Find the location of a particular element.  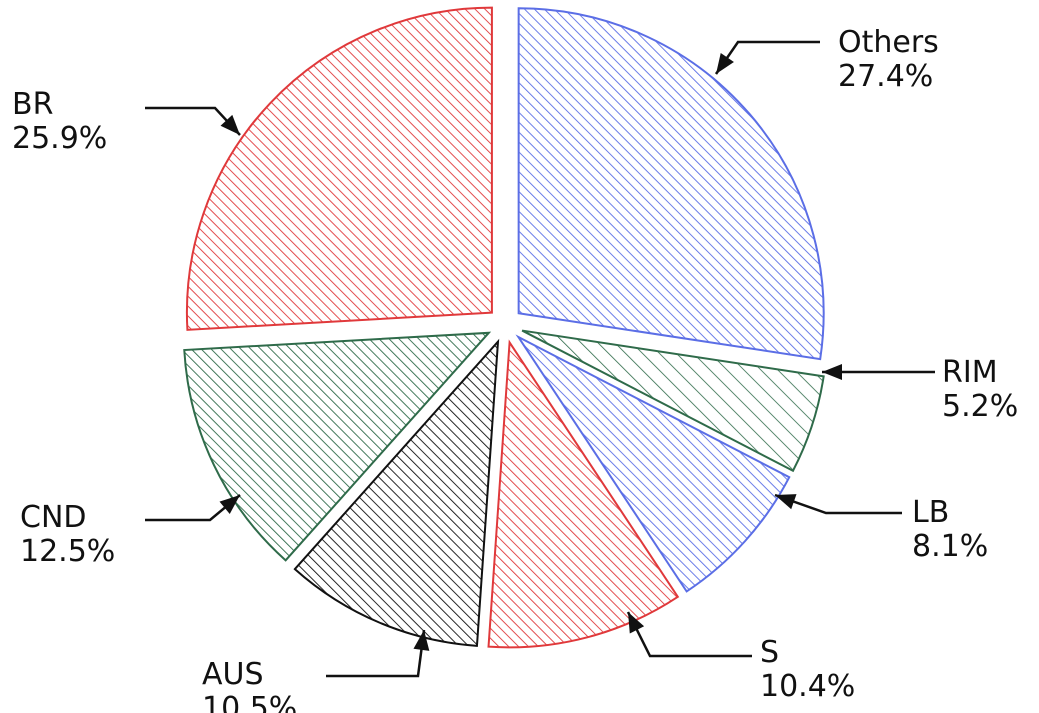

slice-label-others: Others is located at coordinates (888, 42).